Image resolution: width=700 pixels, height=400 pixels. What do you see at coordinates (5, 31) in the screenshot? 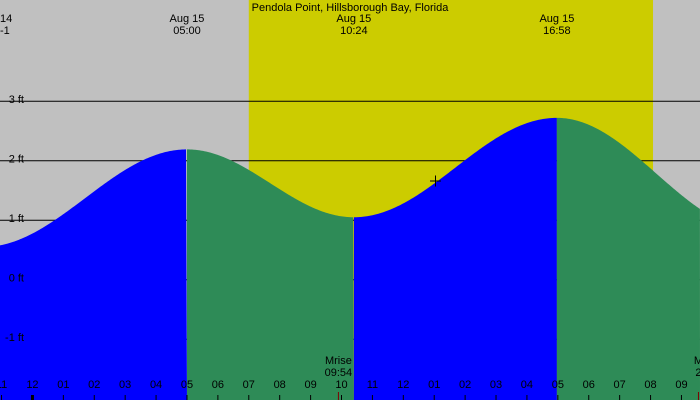
I see `extreme-time: -1` at bounding box center [5, 31].